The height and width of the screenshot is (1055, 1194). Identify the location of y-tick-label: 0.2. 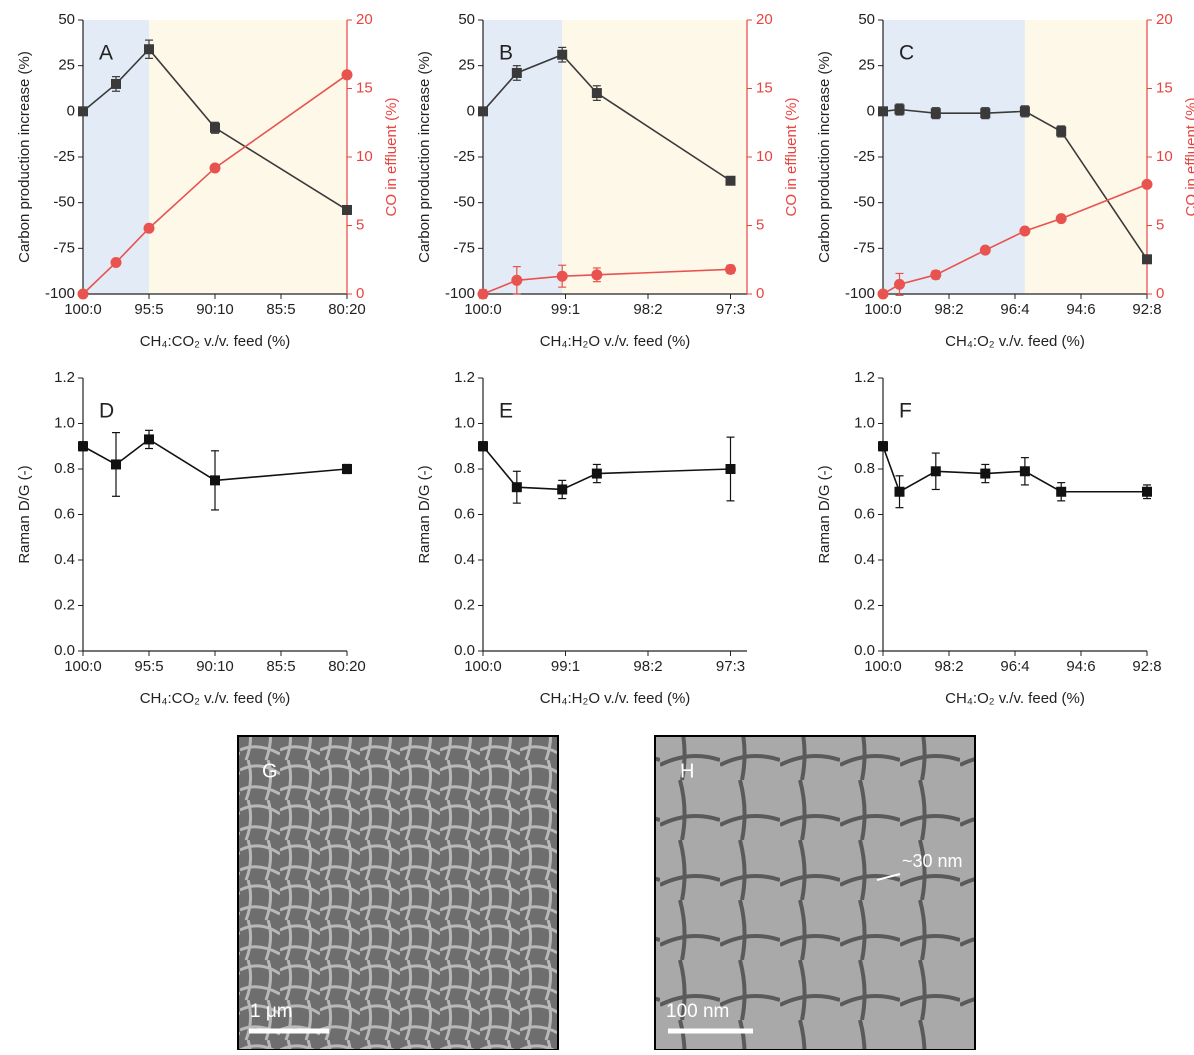
(864, 604).